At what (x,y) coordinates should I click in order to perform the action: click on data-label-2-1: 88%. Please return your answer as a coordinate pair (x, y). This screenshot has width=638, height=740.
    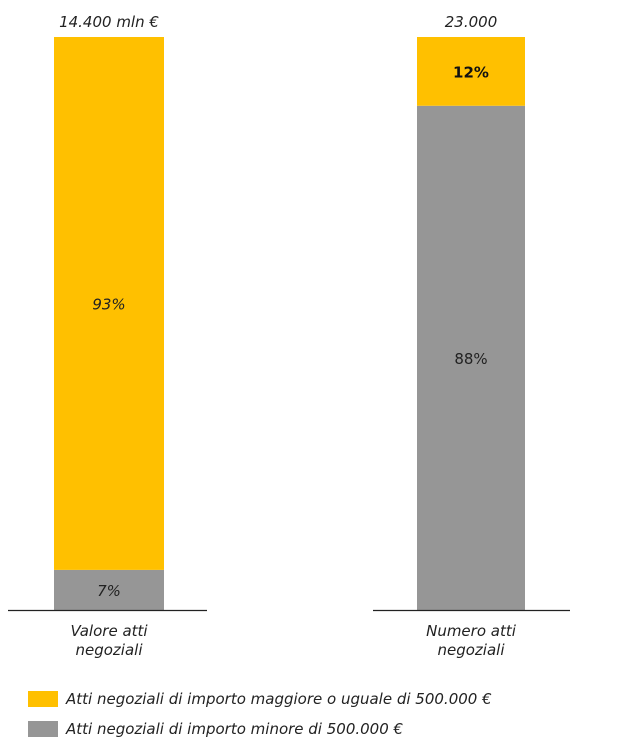
    Looking at the image, I should click on (470, 359).